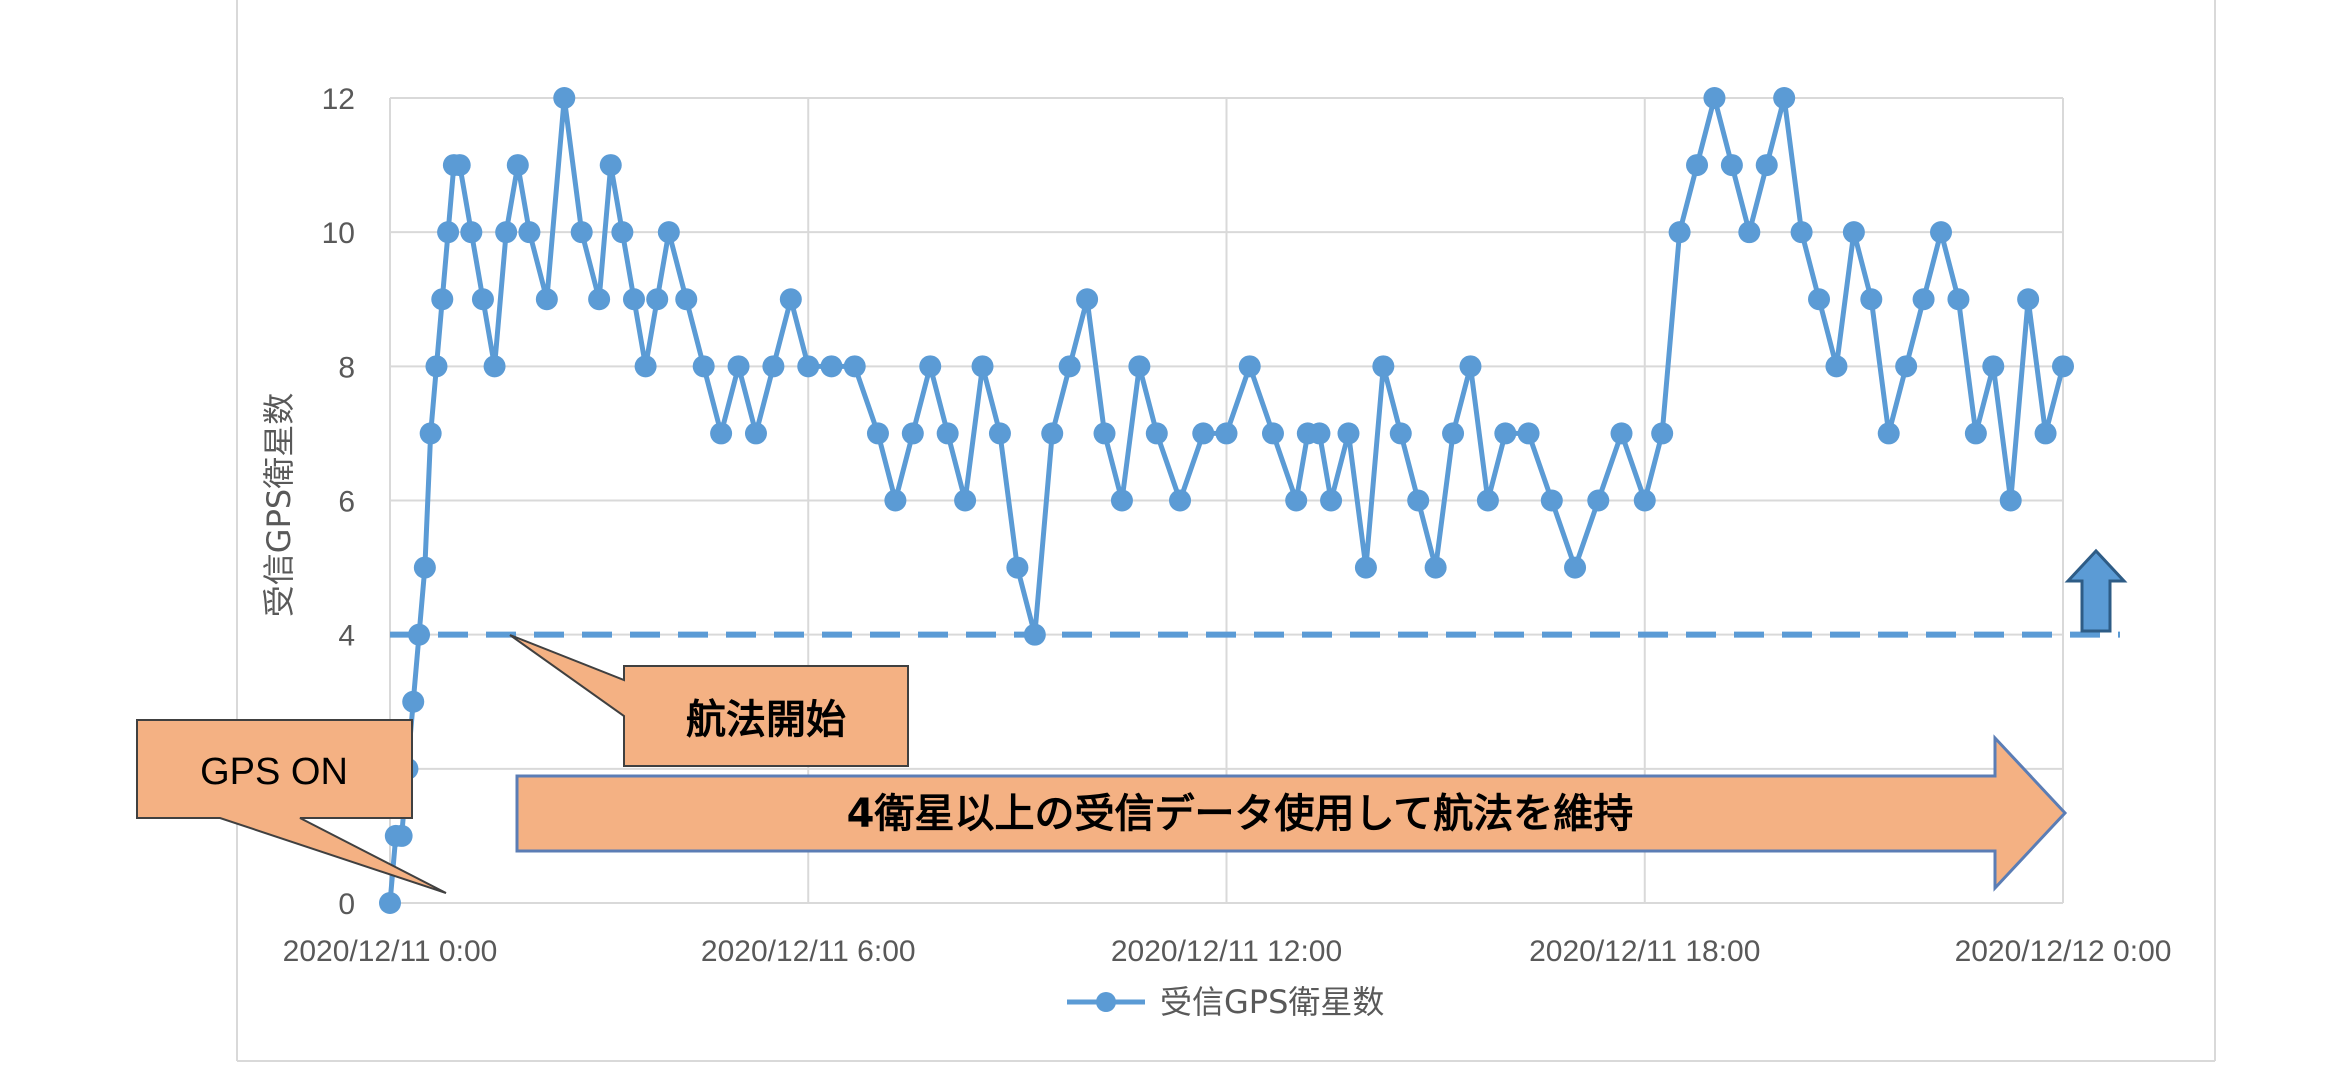  Describe the element at coordinates (390, 951) in the screenshot. I see `x-tick-label: 2020/12/11 0:00` at that location.